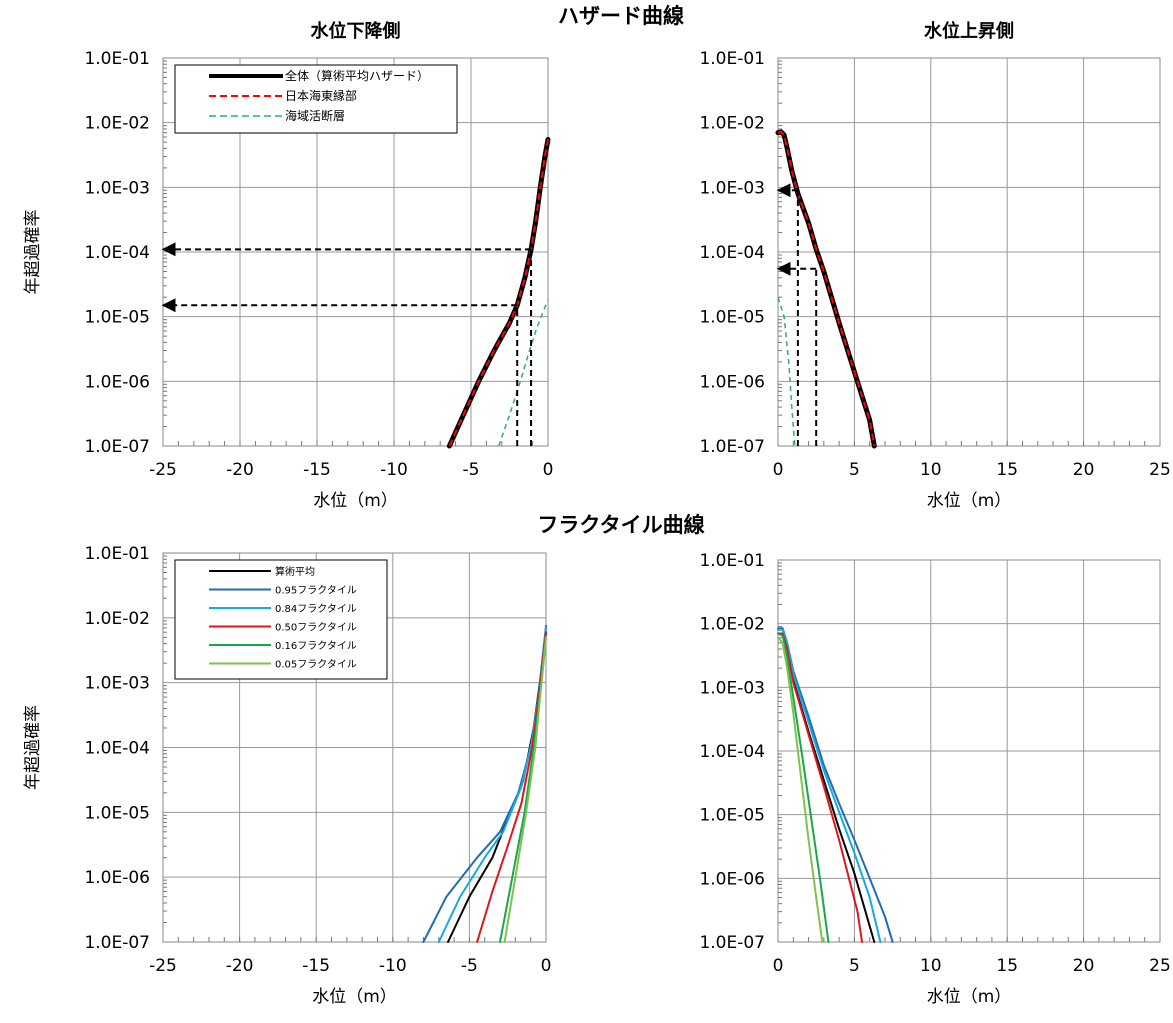  Describe the element at coordinates (969, 31) in the screenshot. I see `panel-title: 水位上昇側` at that location.